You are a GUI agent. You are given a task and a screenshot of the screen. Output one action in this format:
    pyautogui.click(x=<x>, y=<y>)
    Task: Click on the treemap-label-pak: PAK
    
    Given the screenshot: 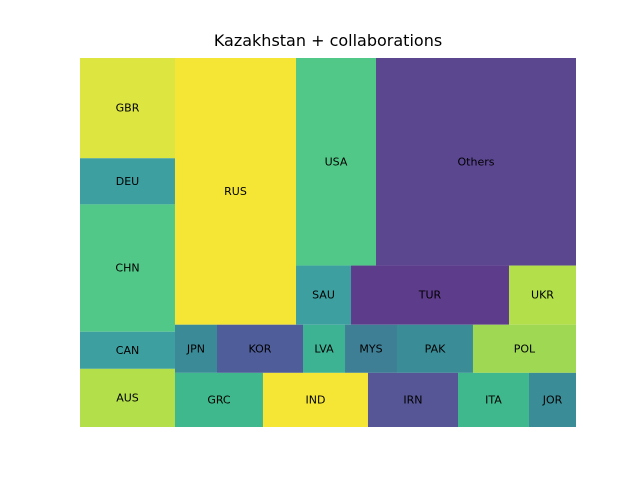 What is the action you would take?
    pyautogui.click(x=435, y=348)
    